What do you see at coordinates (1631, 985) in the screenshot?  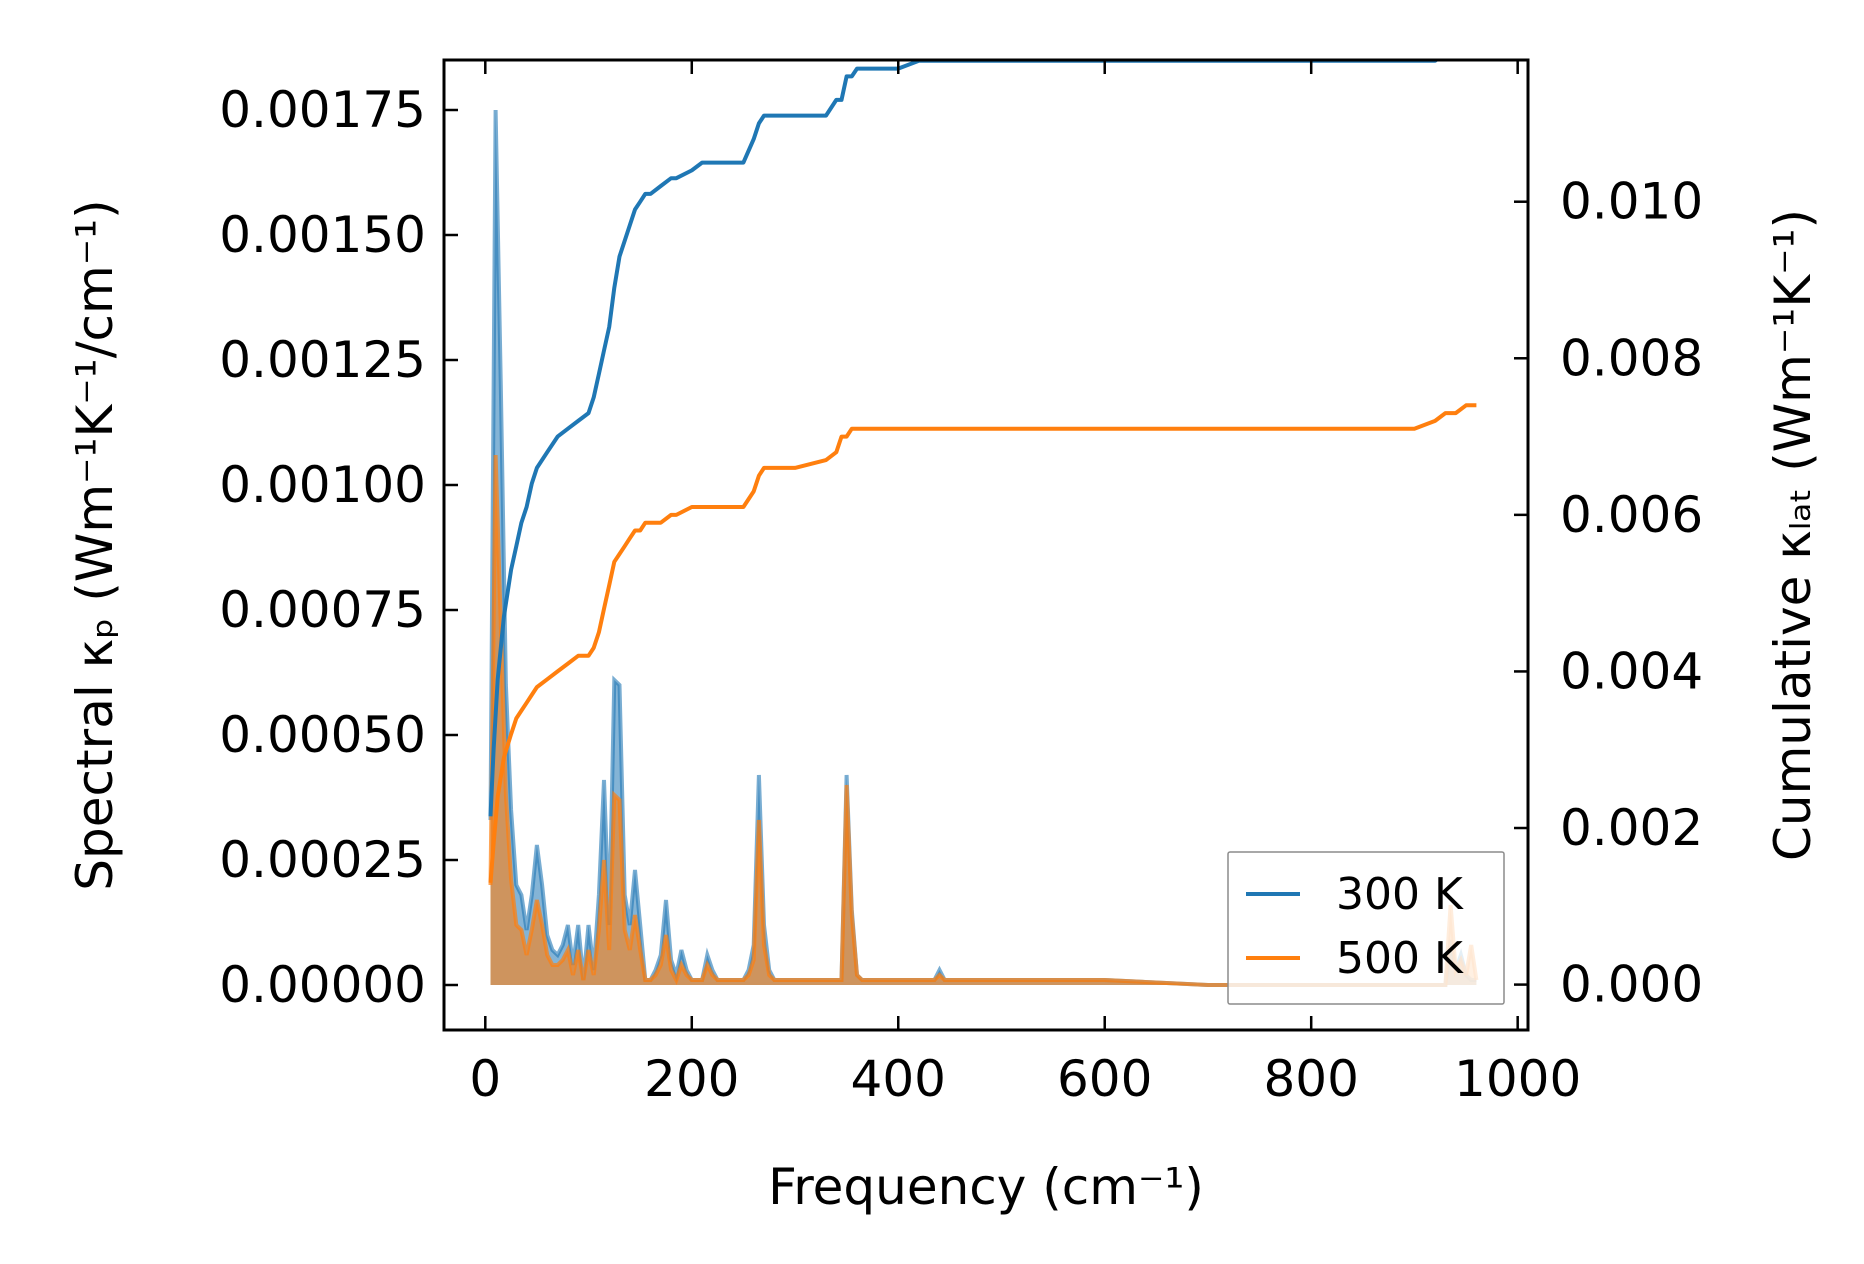 I see `y-right-tick-label: 0.000` at bounding box center [1631, 985].